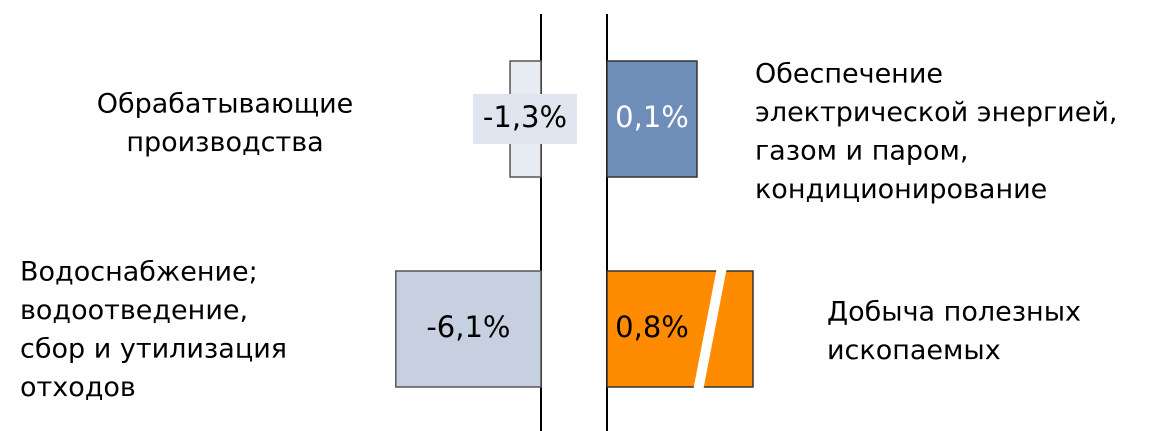  Describe the element at coordinates (849, 74) in the screenshot. I see `category-label: Обеспечение` at that location.